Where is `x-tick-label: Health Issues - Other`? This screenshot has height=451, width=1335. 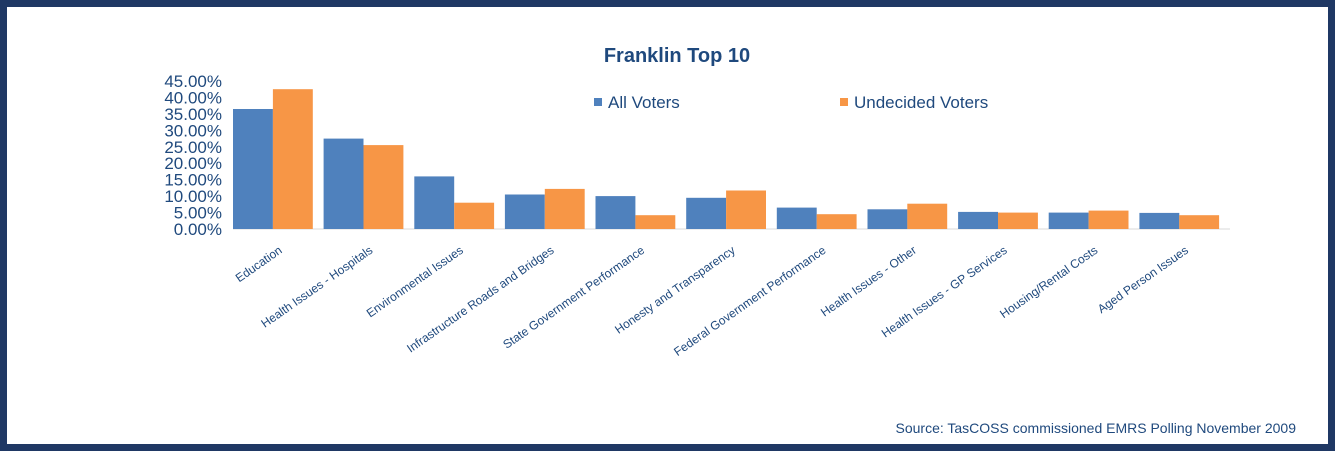 x-tick-label: Health Issues - Other is located at coordinates (868, 281).